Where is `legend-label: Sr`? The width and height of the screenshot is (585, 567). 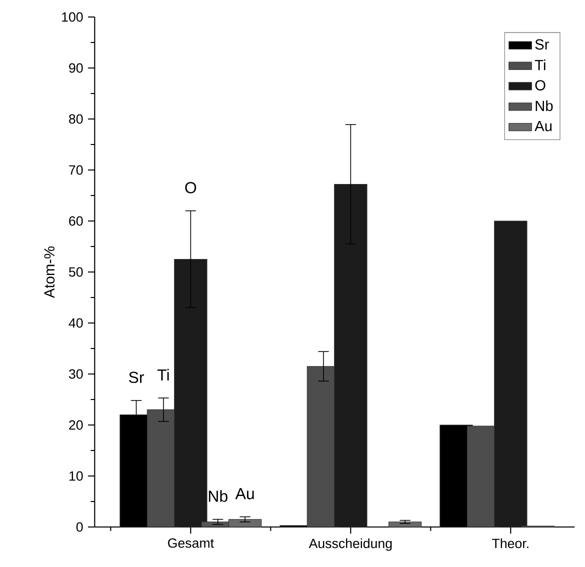
legend-label: Sr is located at coordinates (542, 44).